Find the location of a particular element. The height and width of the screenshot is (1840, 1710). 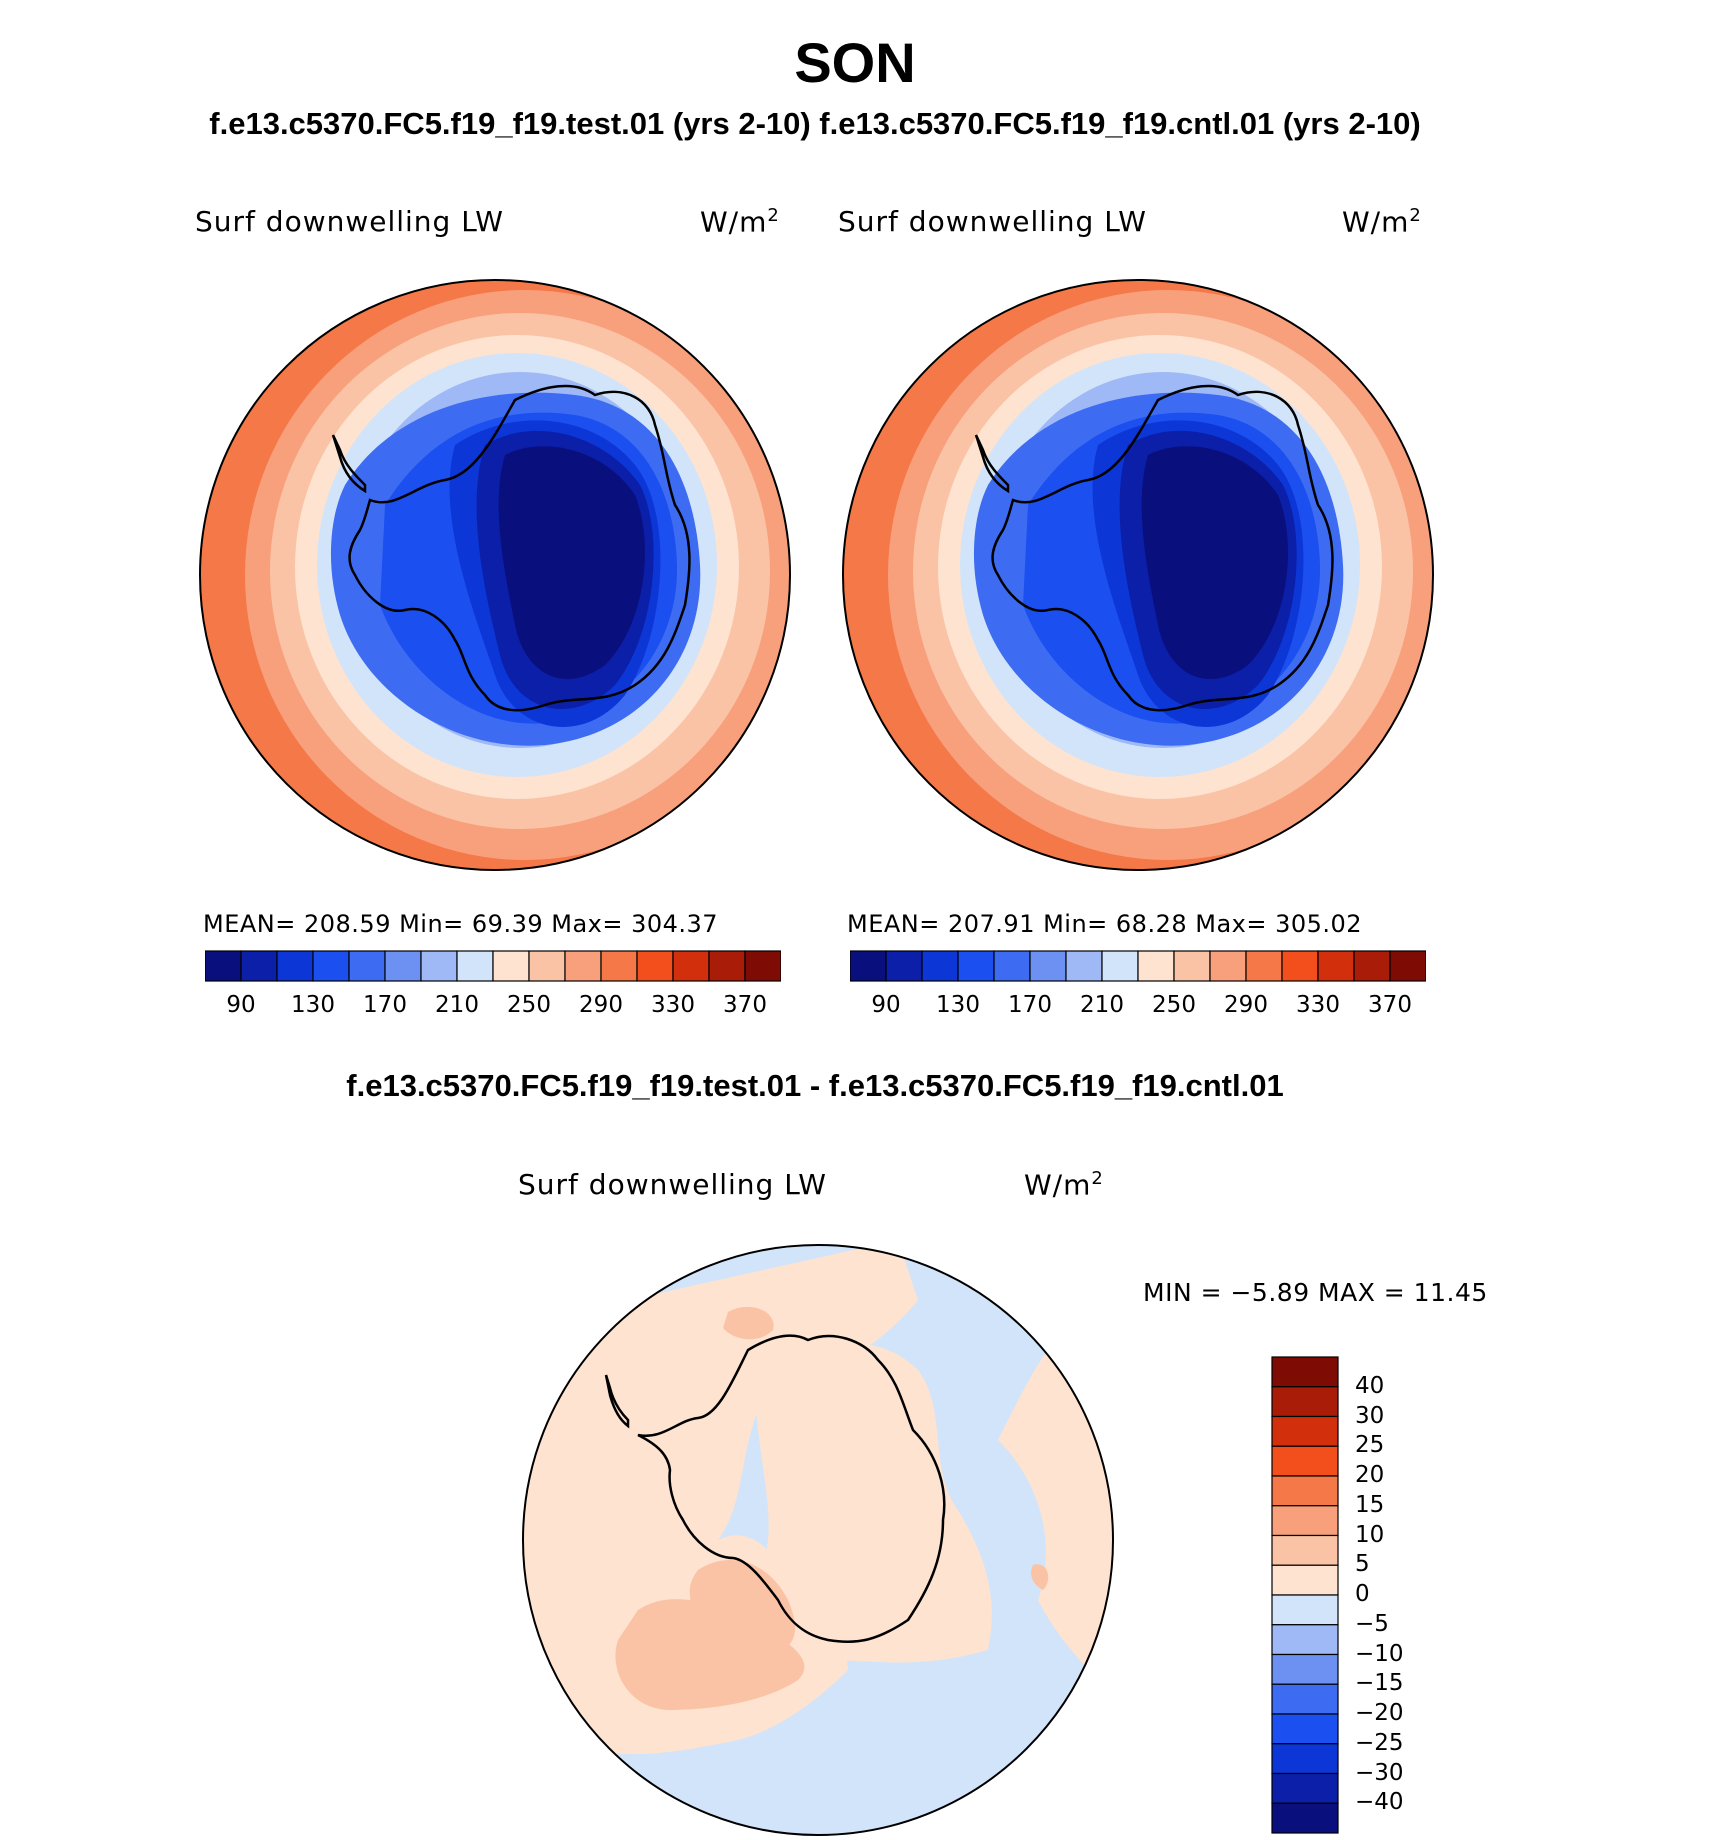

difference-colorbar-tick: −30 is located at coordinates (1379, 1772).